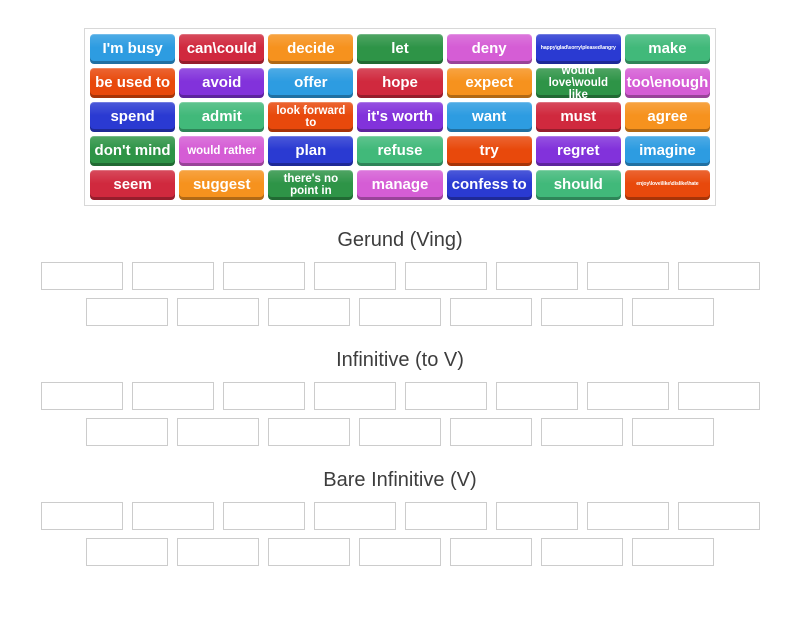 The image size is (800, 628). I want to click on tile-too-enough: too\enough, so click(667, 83).